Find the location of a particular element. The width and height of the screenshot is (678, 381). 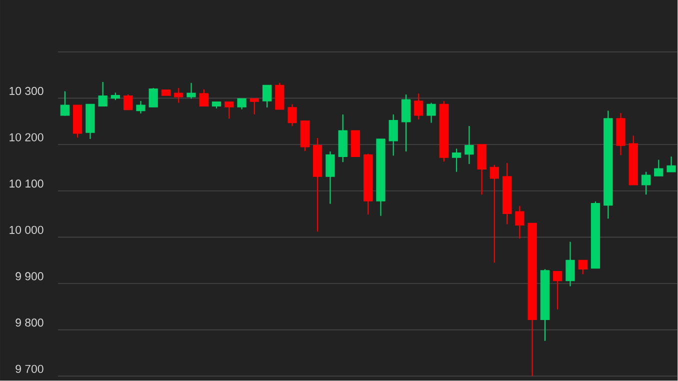

y-tick-label: 10 100 is located at coordinates (27, 184).